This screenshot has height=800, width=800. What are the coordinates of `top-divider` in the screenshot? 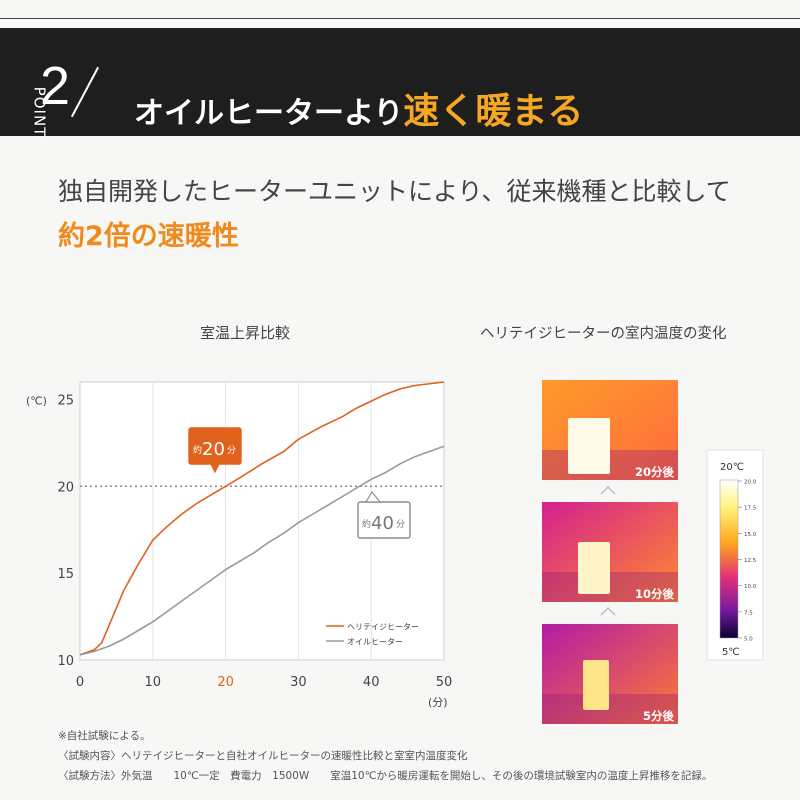 It's located at (400, 18).